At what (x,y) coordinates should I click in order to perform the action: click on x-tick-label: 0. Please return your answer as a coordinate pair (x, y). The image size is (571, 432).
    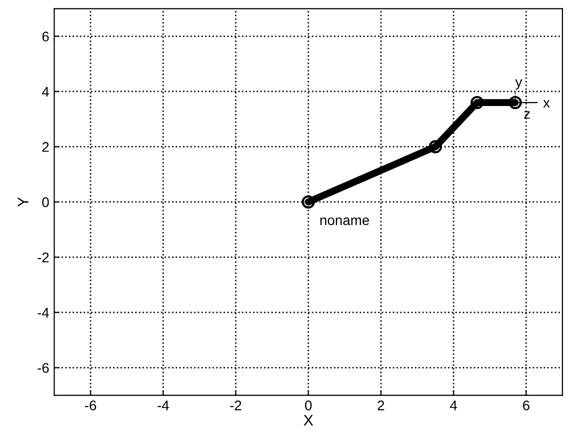
    Looking at the image, I should click on (308, 405).